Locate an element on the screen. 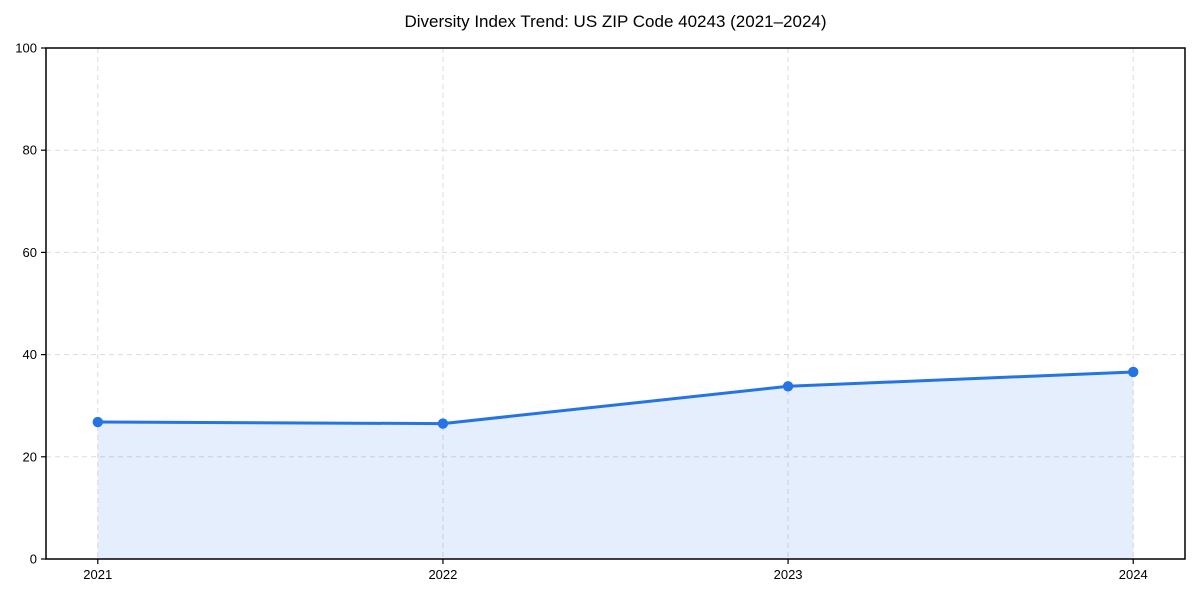  y-tick-label: 40 is located at coordinates (30, 354).